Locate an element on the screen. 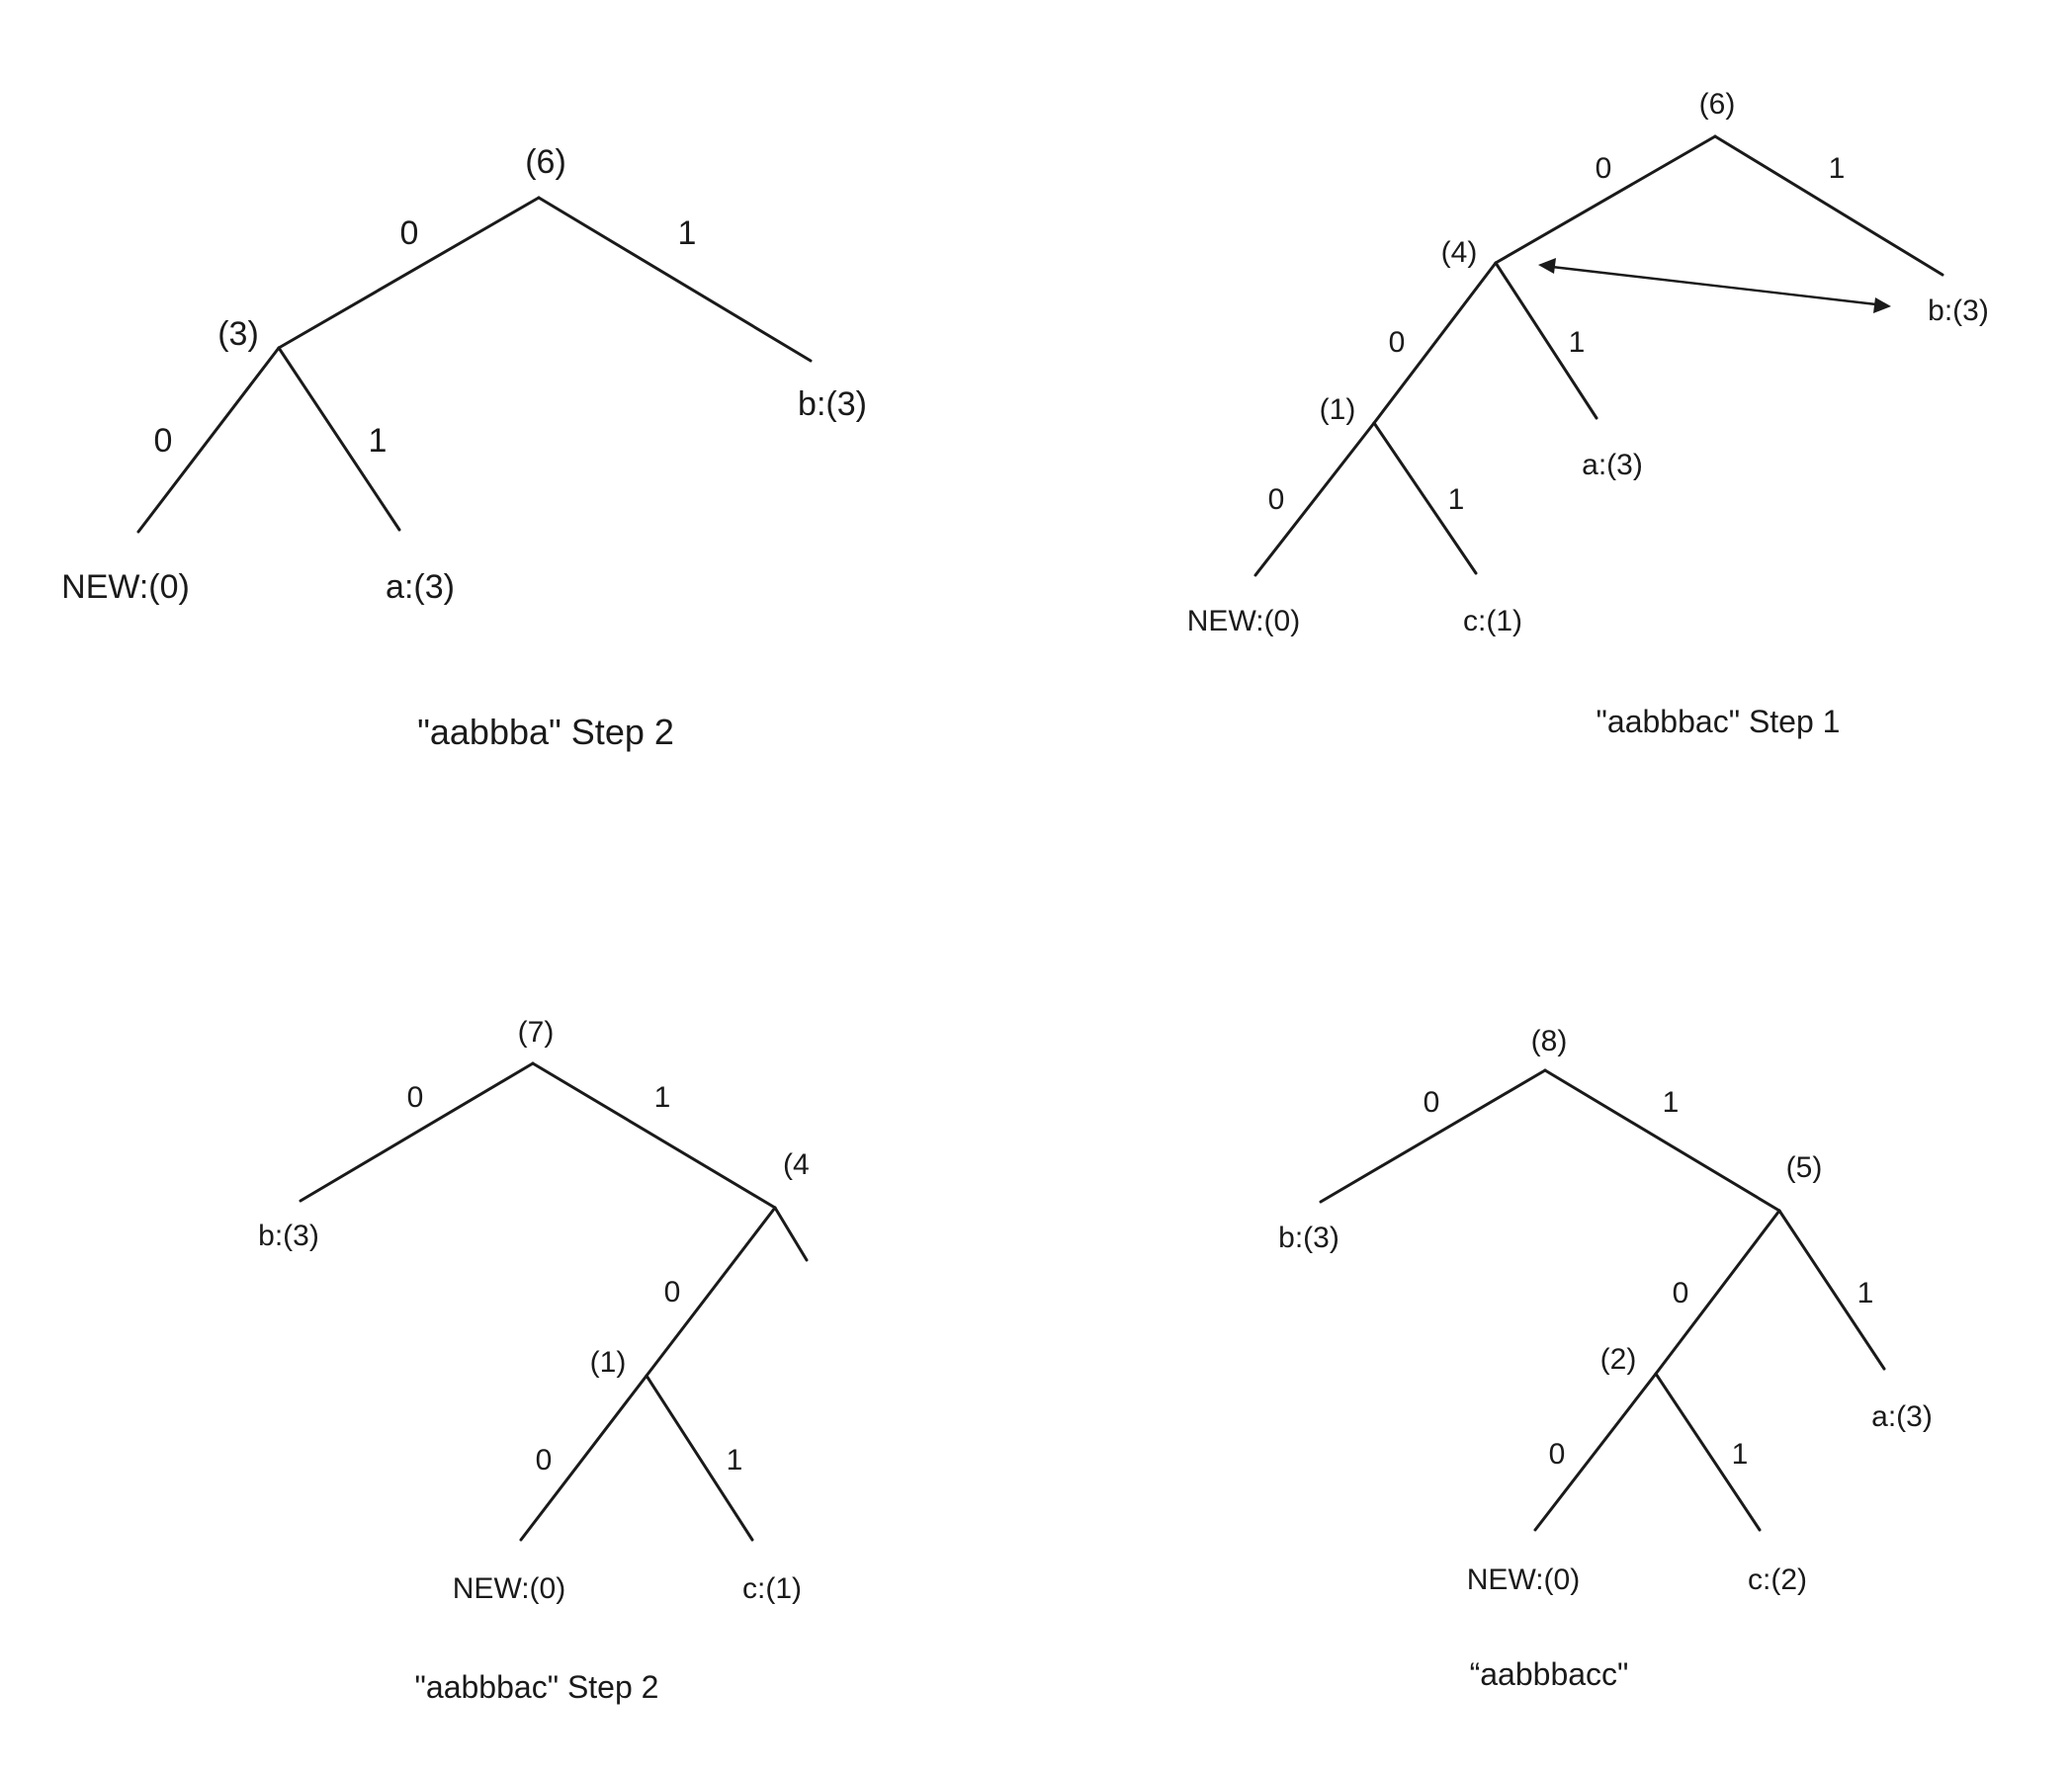  node-left-label: (4) is located at coordinates (1459, 252).